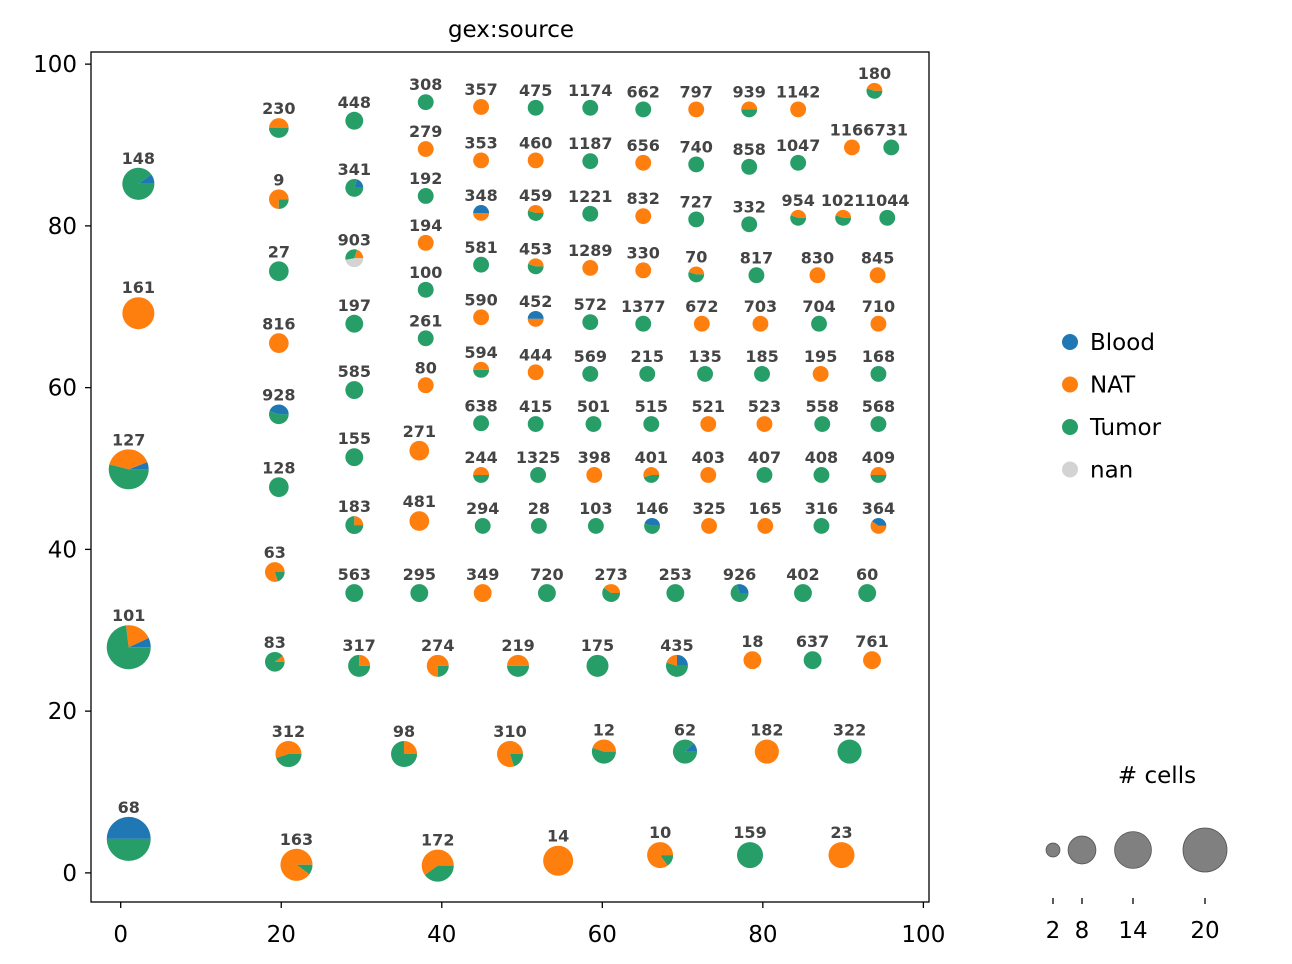  What do you see at coordinates (874, 73) in the screenshot?
I see `point-label: 180` at bounding box center [874, 73].